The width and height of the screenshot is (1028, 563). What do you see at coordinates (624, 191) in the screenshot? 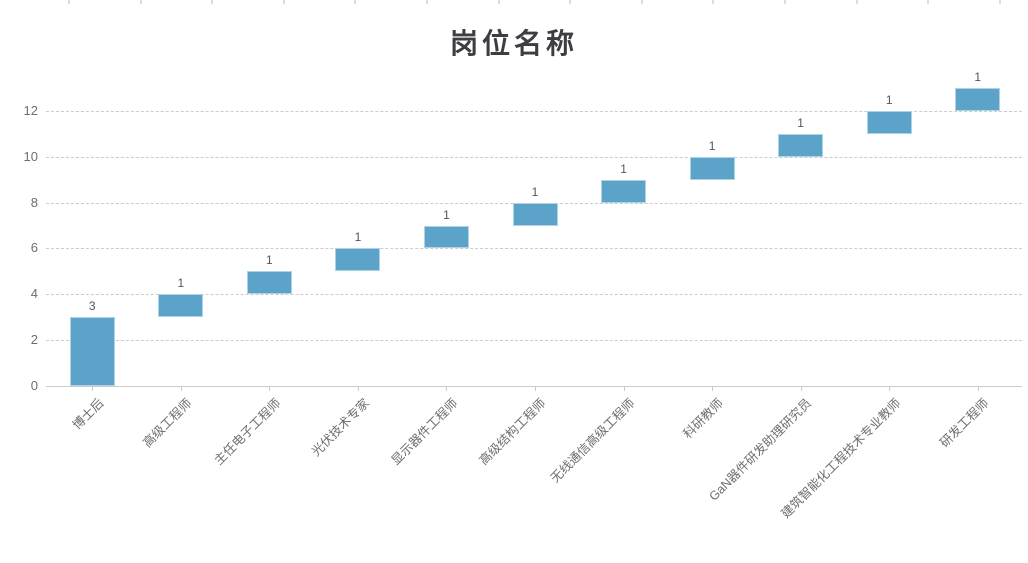
I see `bar-无线通信高级工程师` at bounding box center [624, 191].